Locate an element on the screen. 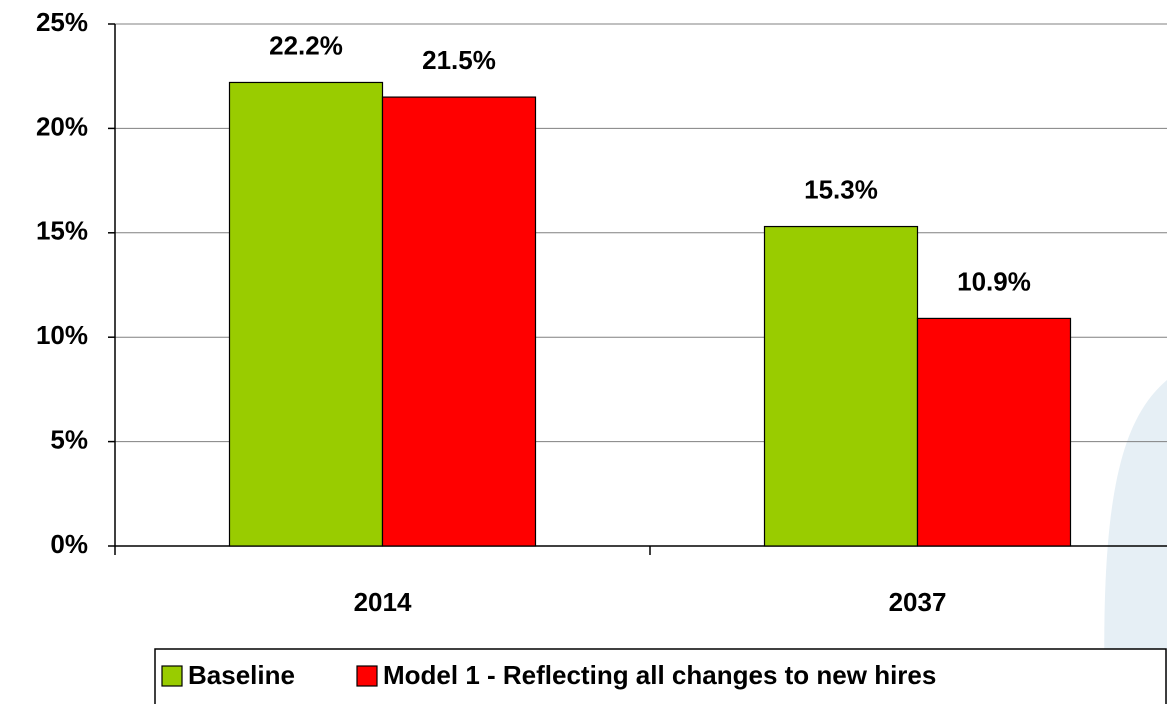  y-tick-label: 0% is located at coordinates (69, 544).